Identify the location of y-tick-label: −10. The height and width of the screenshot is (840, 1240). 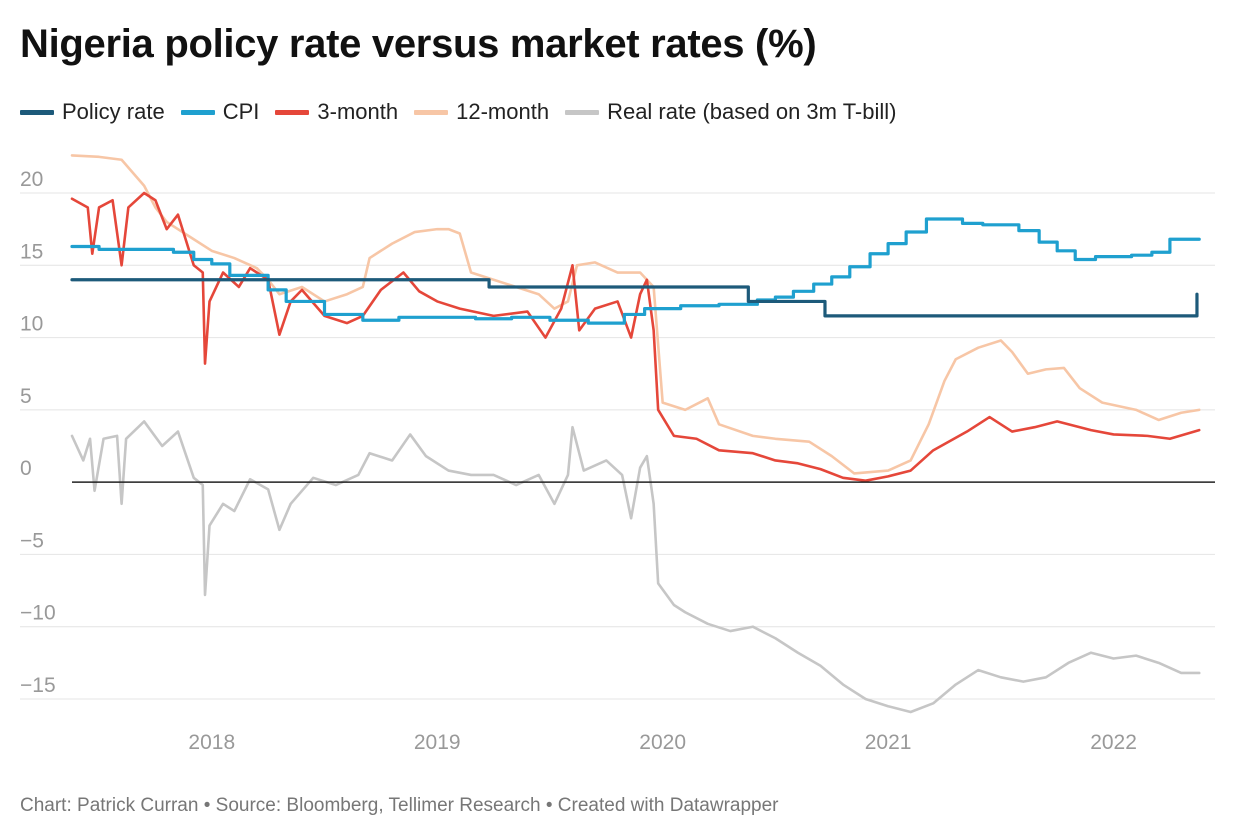
(38, 613).